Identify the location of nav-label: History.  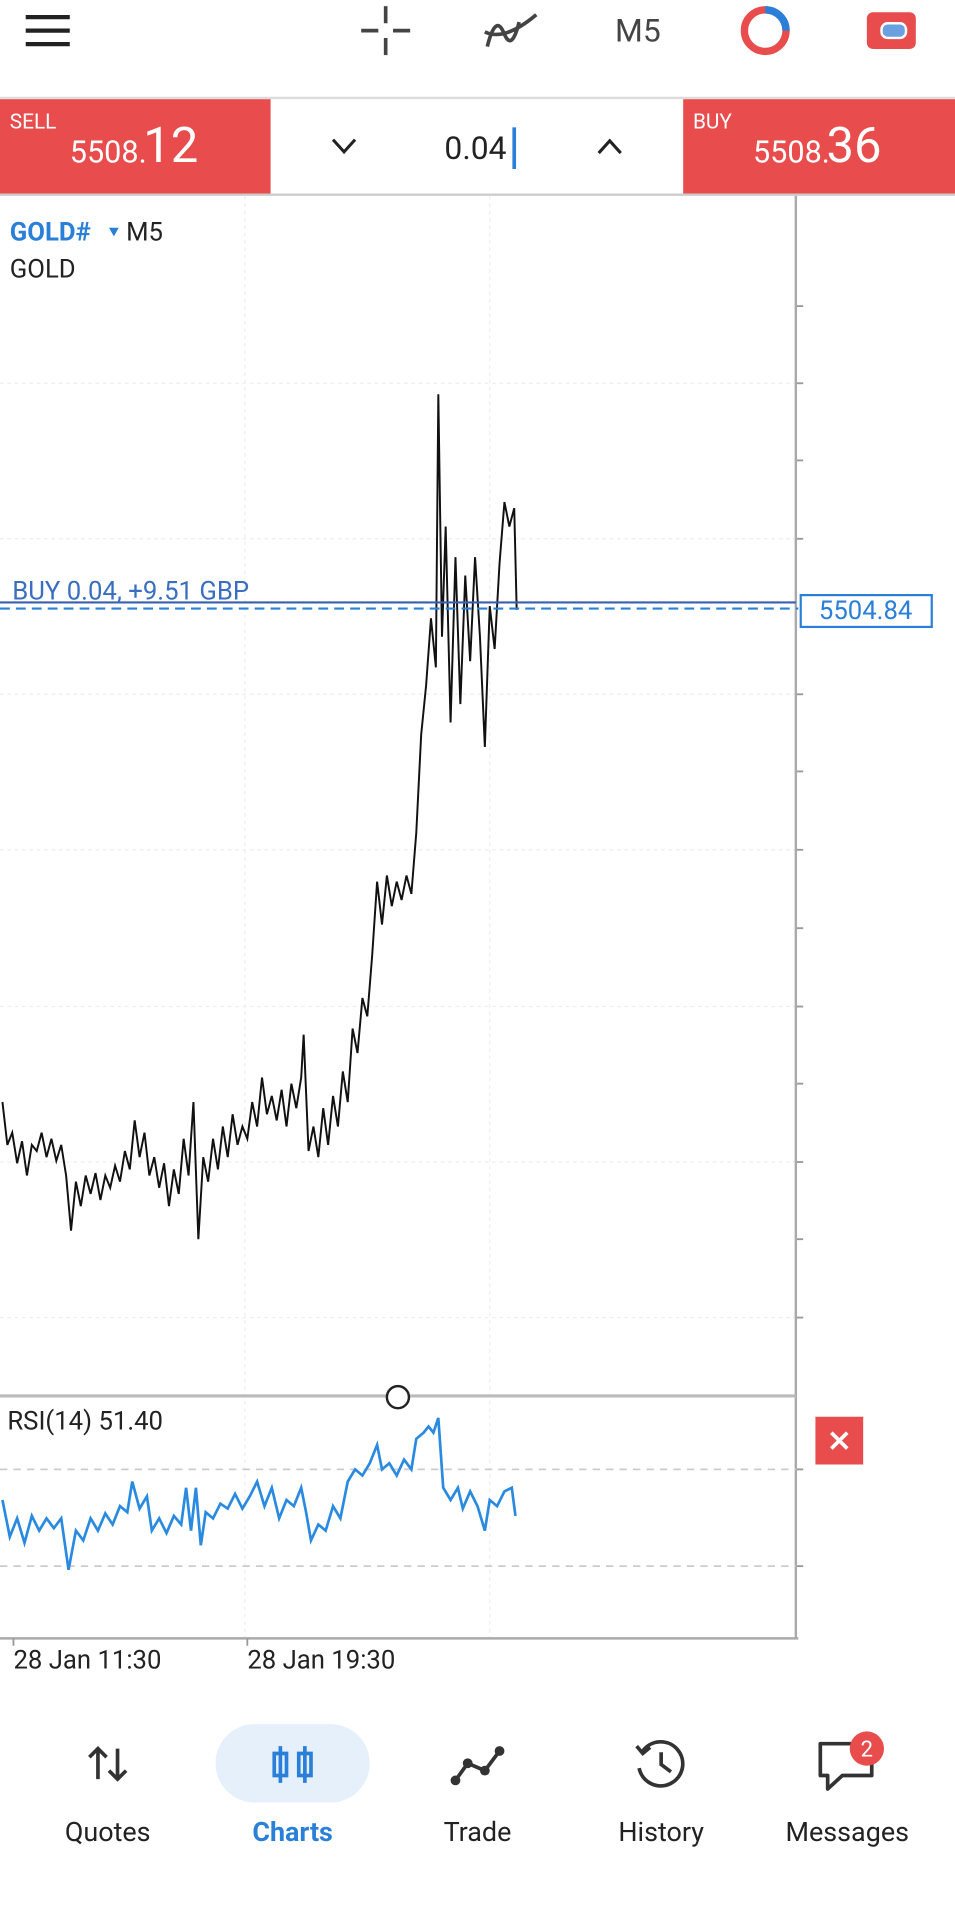
(661, 1832).